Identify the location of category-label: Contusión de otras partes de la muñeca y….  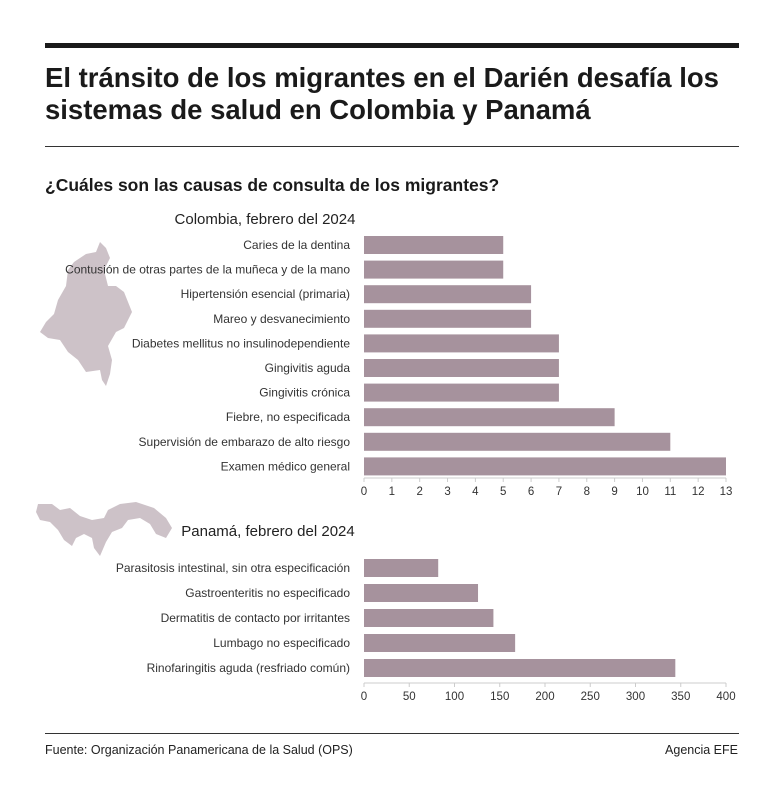
(207, 270).